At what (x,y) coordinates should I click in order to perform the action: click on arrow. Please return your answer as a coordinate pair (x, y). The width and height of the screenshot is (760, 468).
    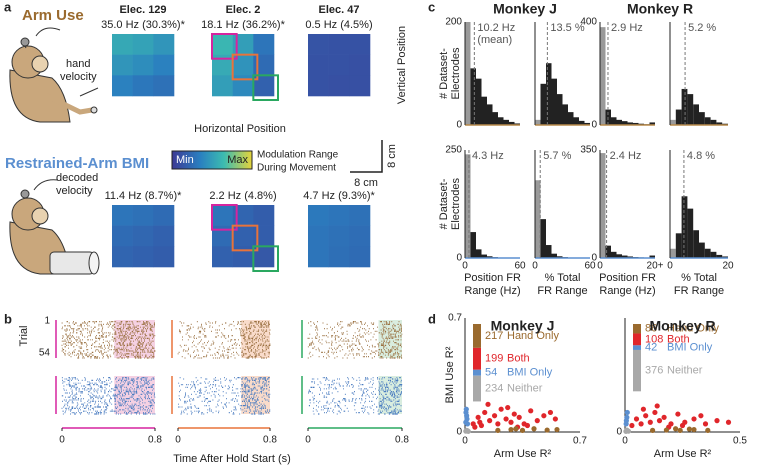
    Looking at the image, I should click on (46, 185).